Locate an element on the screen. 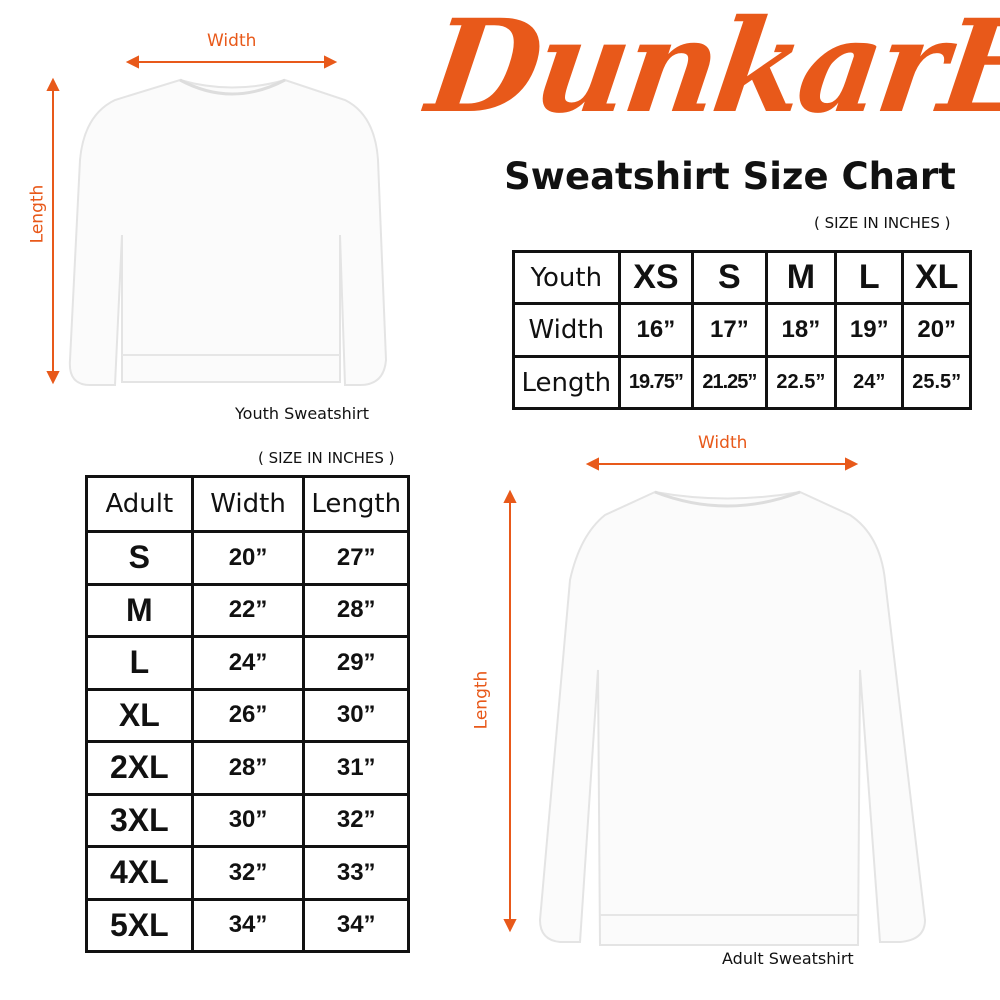 The image size is (1000, 1000). row-label: 3XL is located at coordinates (139, 820).